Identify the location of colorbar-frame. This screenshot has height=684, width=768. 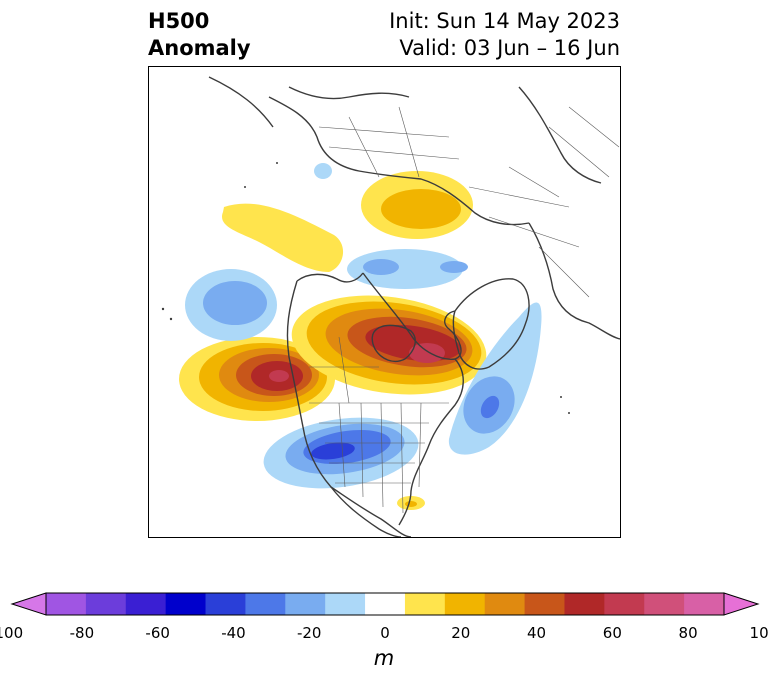
(385, 604).